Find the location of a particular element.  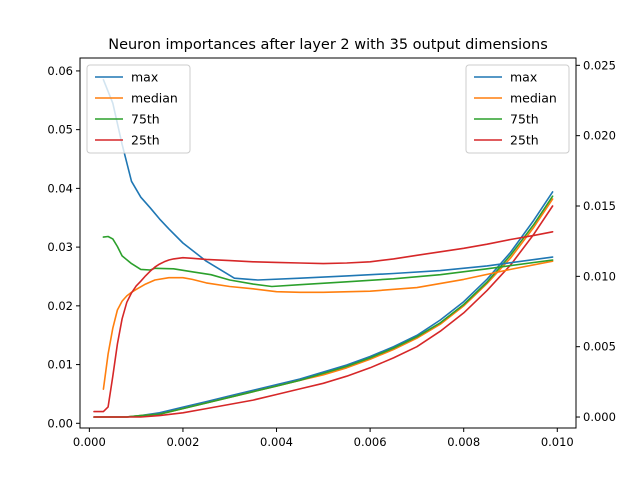

legend-layer: max median 75th 25th max median 75th 25th is located at coordinates (328, 109).